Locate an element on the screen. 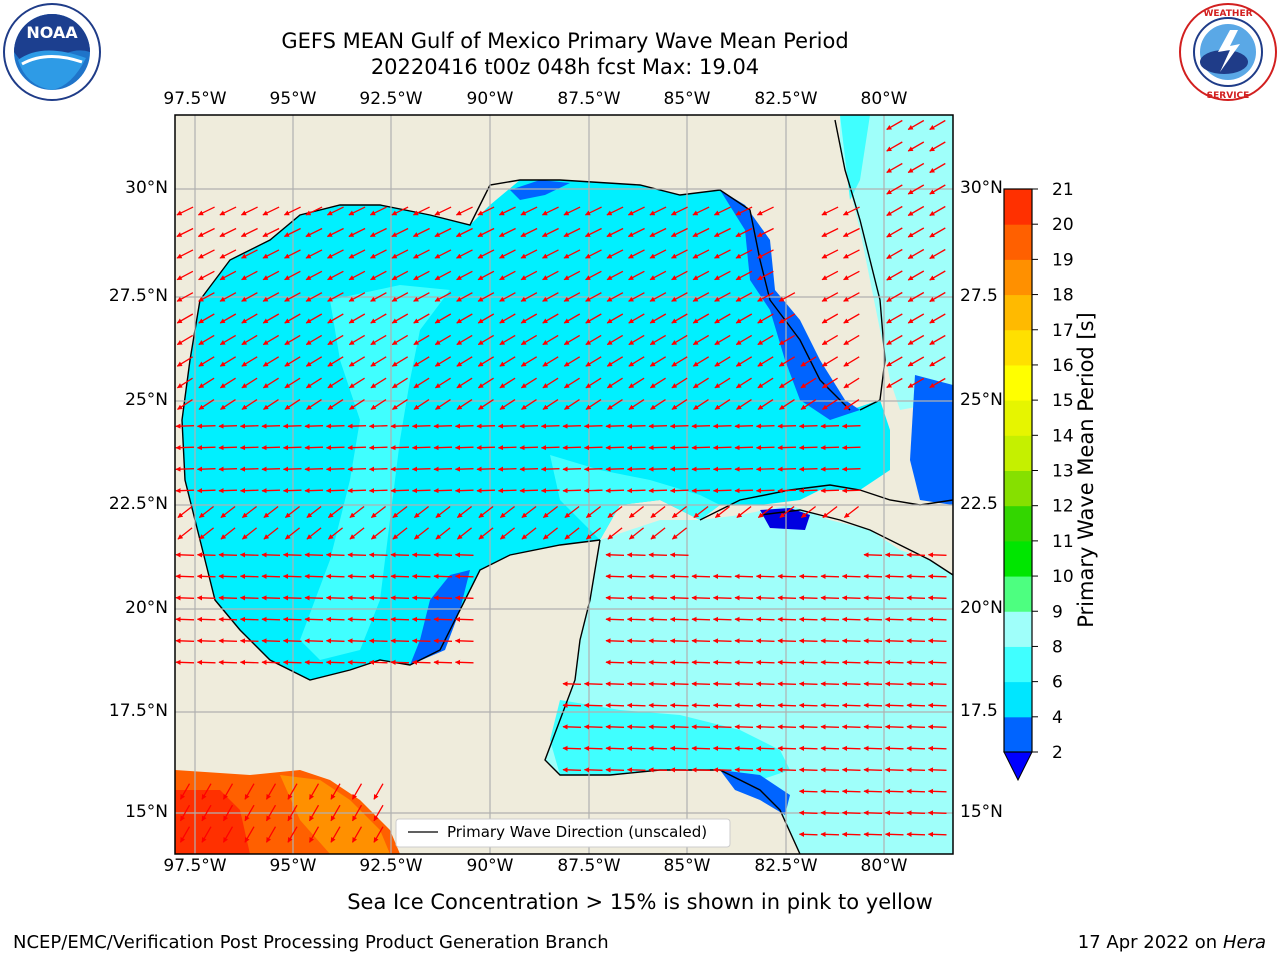 Image resolution: width=1280 pixels, height=960 pixels. lon-label-bottom: 82.5°W is located at coordinates (786, 866).